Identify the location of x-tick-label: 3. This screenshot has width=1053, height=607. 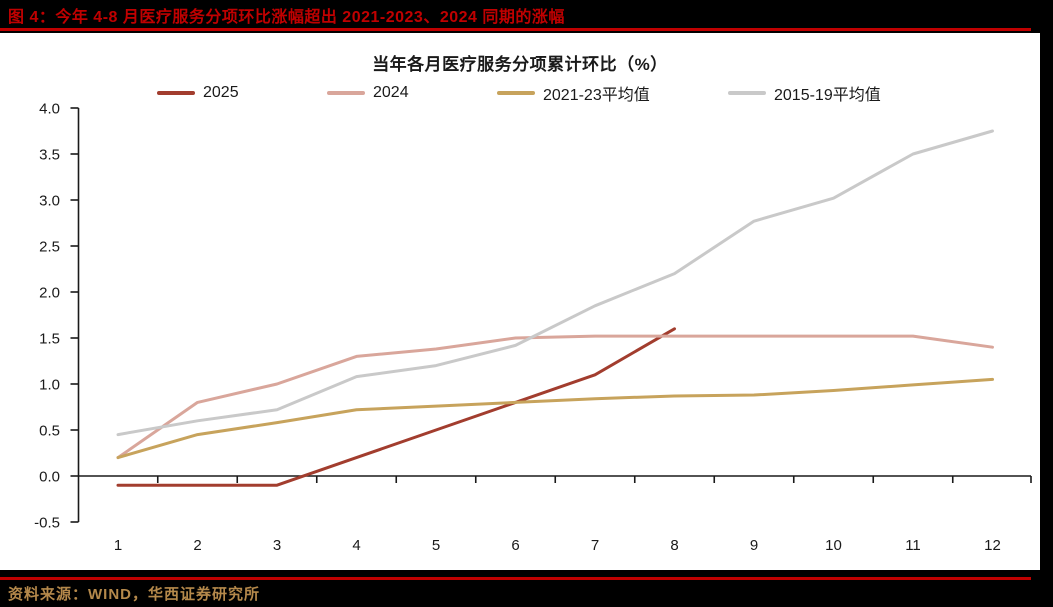
(277, 545).